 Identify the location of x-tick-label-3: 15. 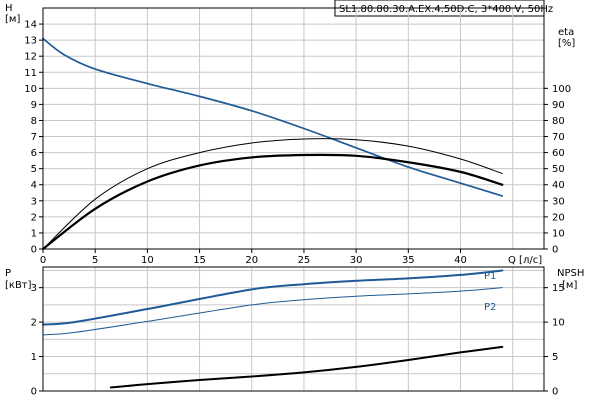
(199, 260).